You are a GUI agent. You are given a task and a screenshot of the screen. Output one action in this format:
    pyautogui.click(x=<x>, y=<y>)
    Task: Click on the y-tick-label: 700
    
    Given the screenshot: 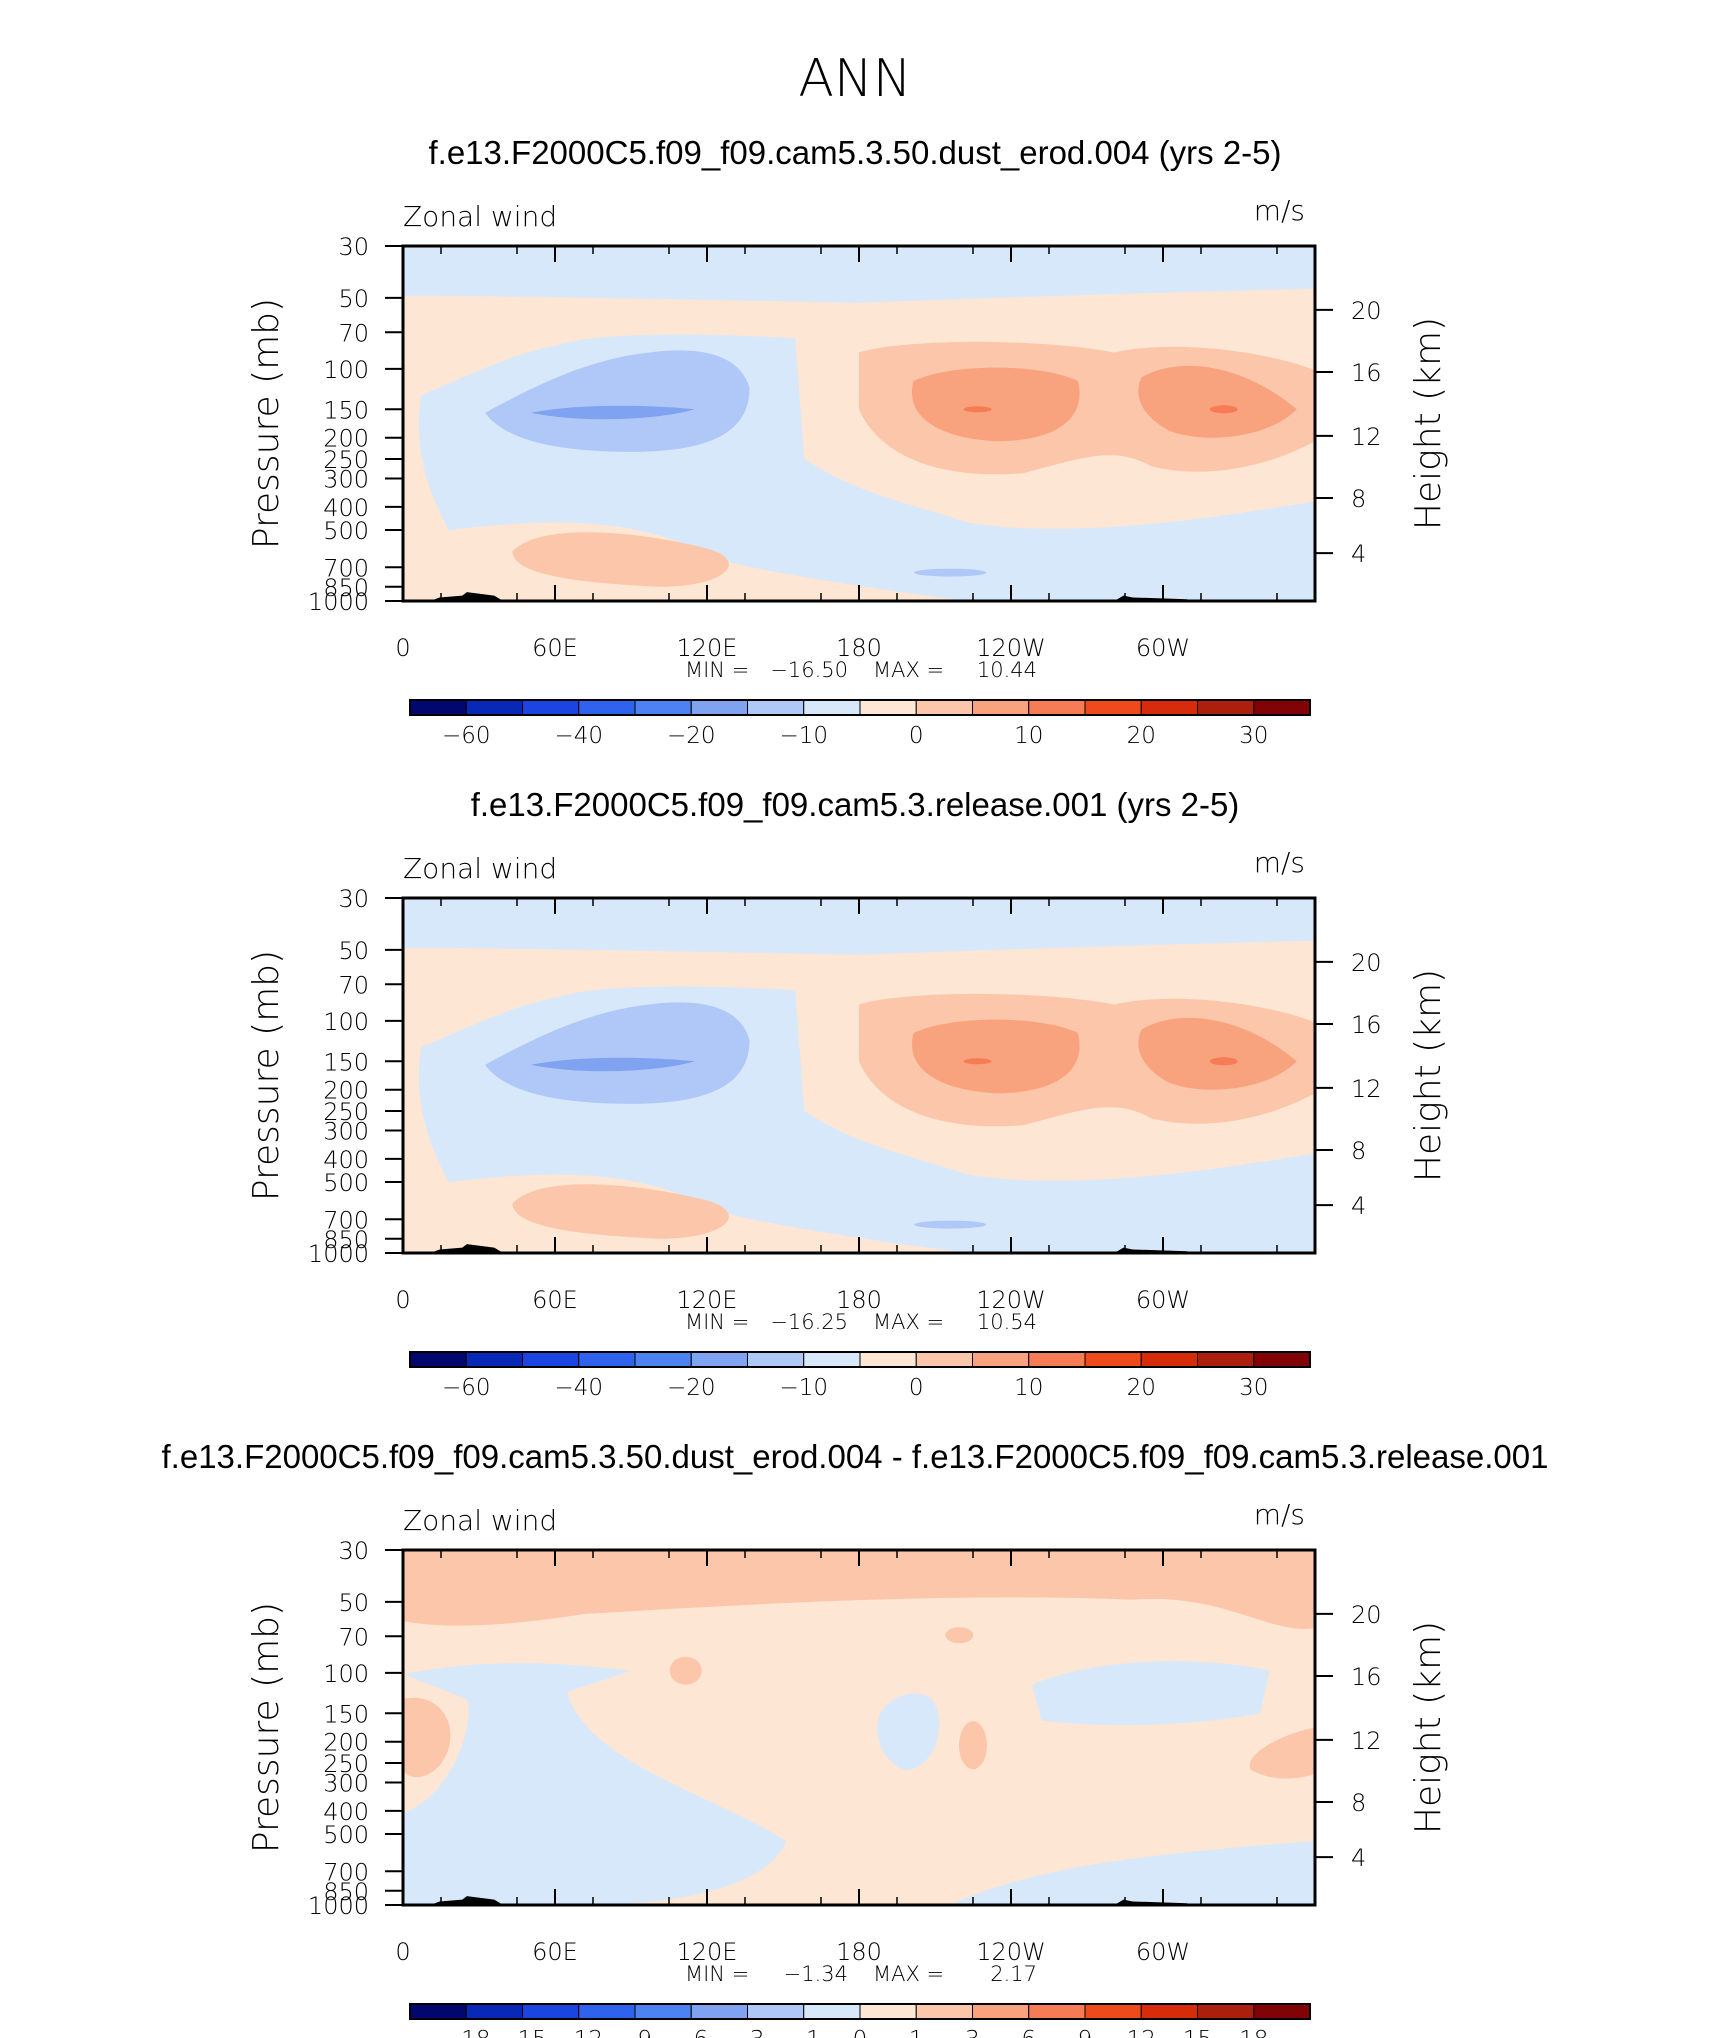 What is the action you would take?
    pyautogui.click(x=346, y=568)
    